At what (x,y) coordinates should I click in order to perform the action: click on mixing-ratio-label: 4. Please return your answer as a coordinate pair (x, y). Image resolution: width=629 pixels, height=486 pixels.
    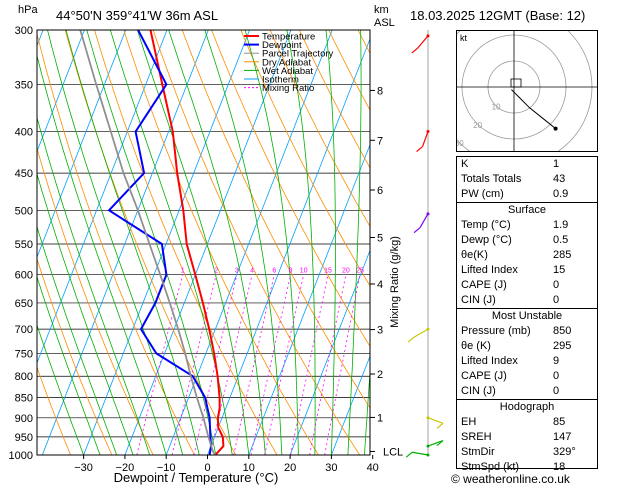
    Looking at the image, I should click on (252, 271).